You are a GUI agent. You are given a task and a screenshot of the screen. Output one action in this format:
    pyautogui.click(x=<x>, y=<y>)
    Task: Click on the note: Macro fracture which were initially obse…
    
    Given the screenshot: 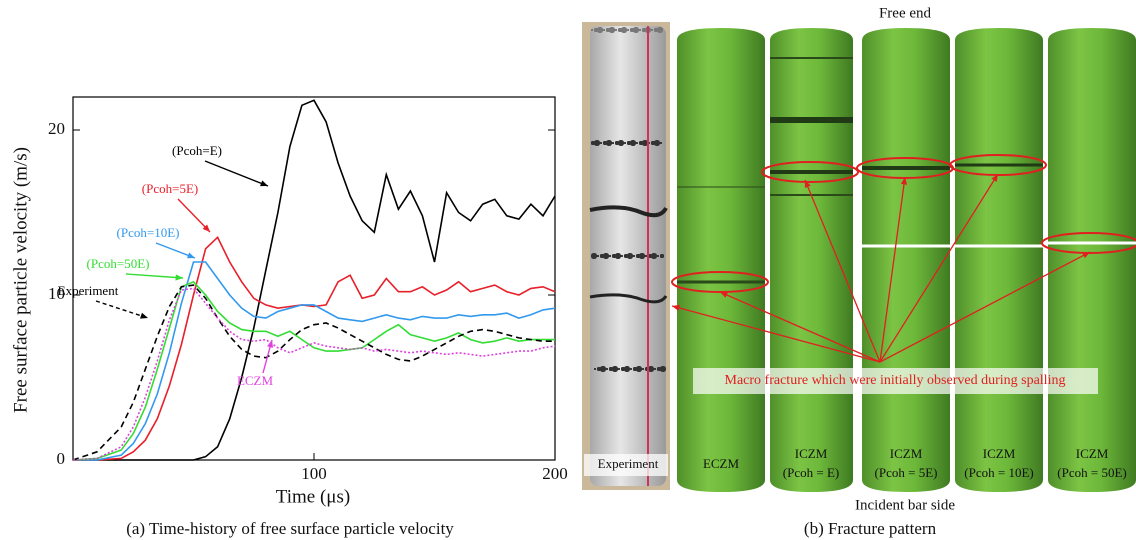 What is the action you would take?
    pyautogui.click(x=895, y=380)
    